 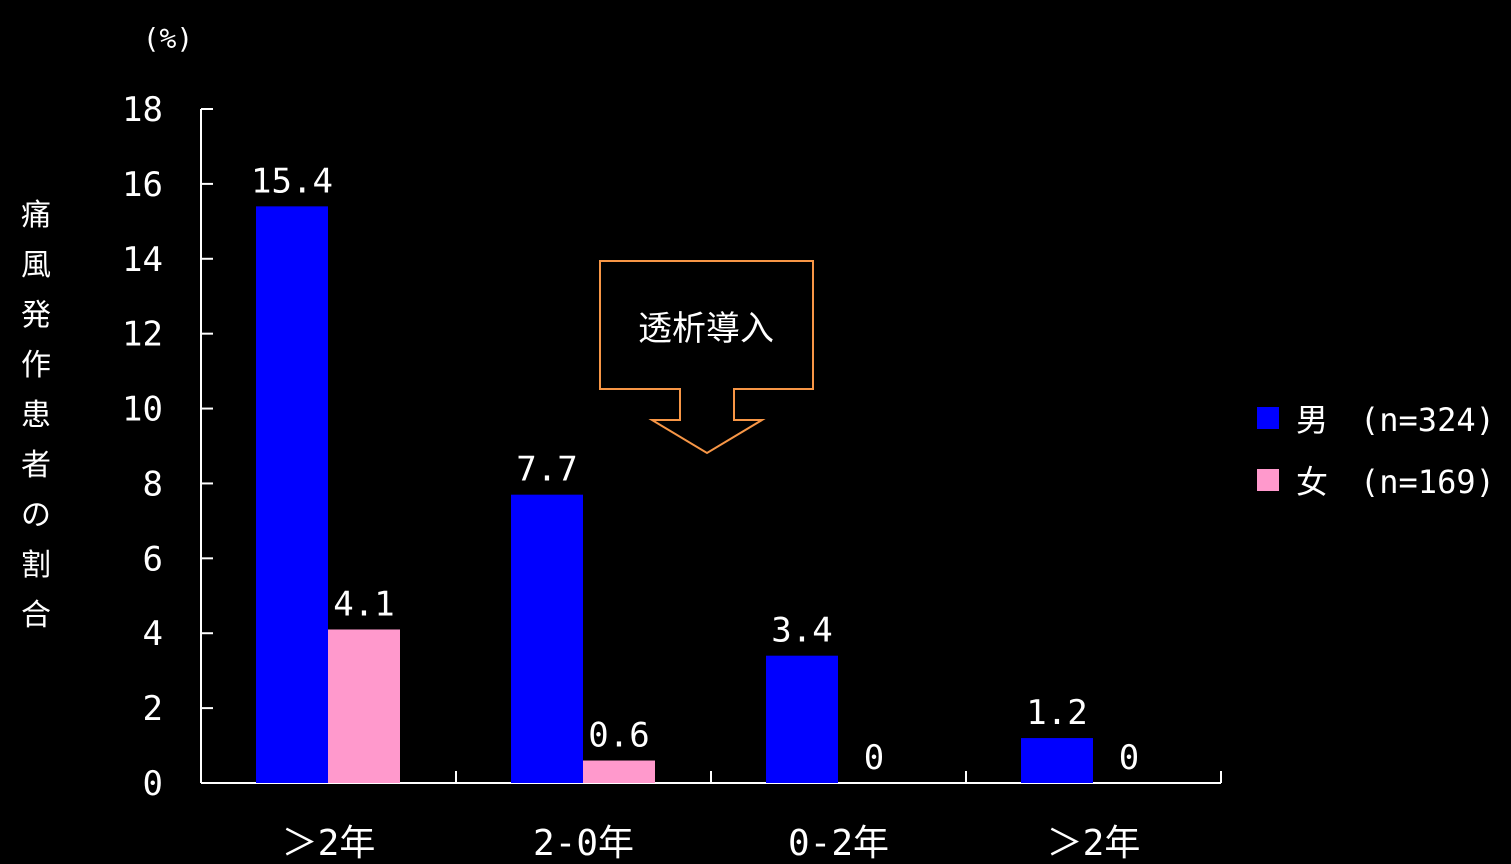 I want to click on y-tick-label: 6, so click(x=153, y=559).